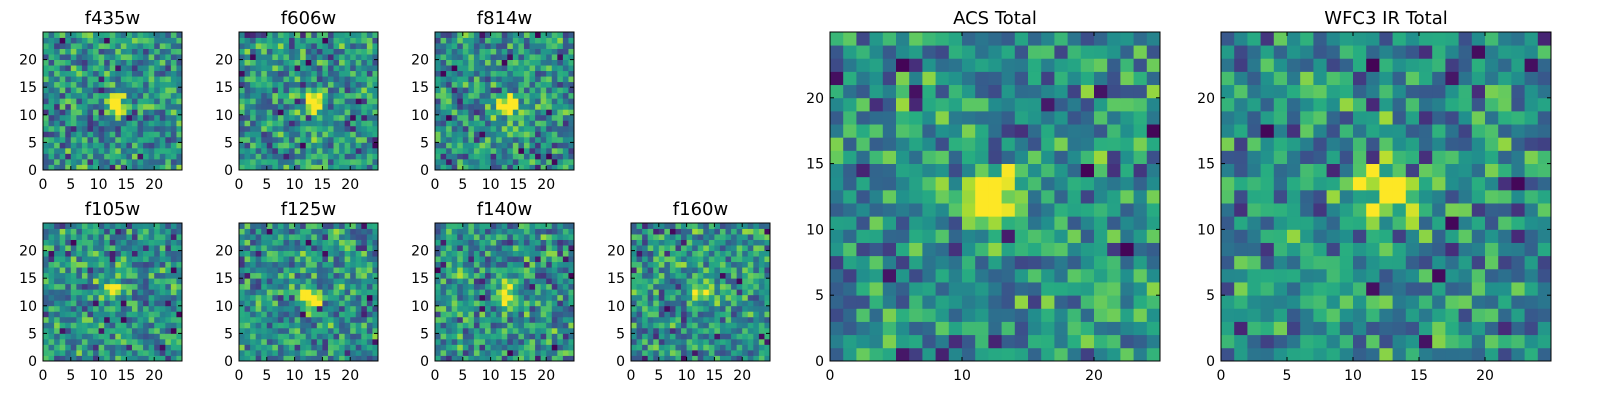 Image resolution: width=1600 pixels, height=400 pixels. Describe the element at coordinates (228, 362) in the screenshot. I see `y-tick-label: 0` at that location.